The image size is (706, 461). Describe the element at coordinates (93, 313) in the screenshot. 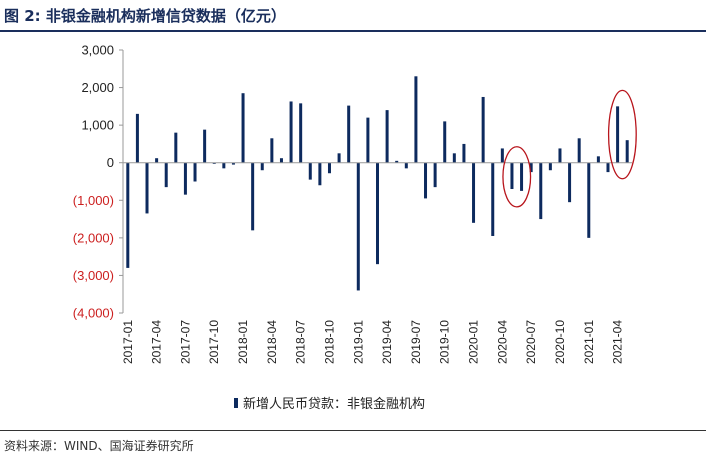

I see `y-tick-label: (4,000)` at that location.